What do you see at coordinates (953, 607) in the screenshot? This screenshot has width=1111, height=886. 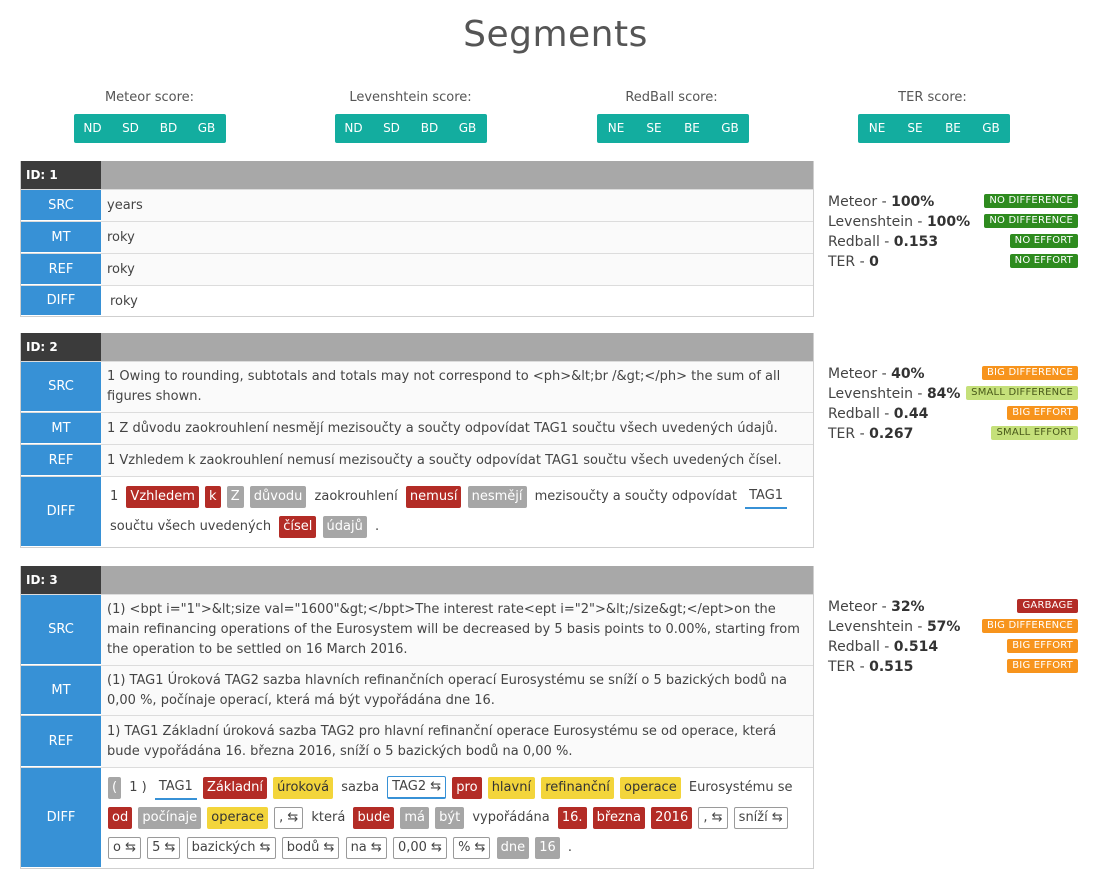 I see `score-line: Meteor - 32% GARBAGE` at bounding box center [953, 607].